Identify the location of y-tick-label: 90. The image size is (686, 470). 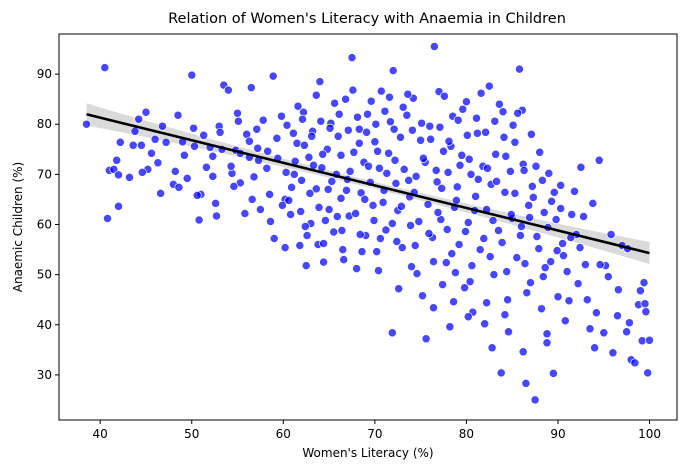
(44, 74).